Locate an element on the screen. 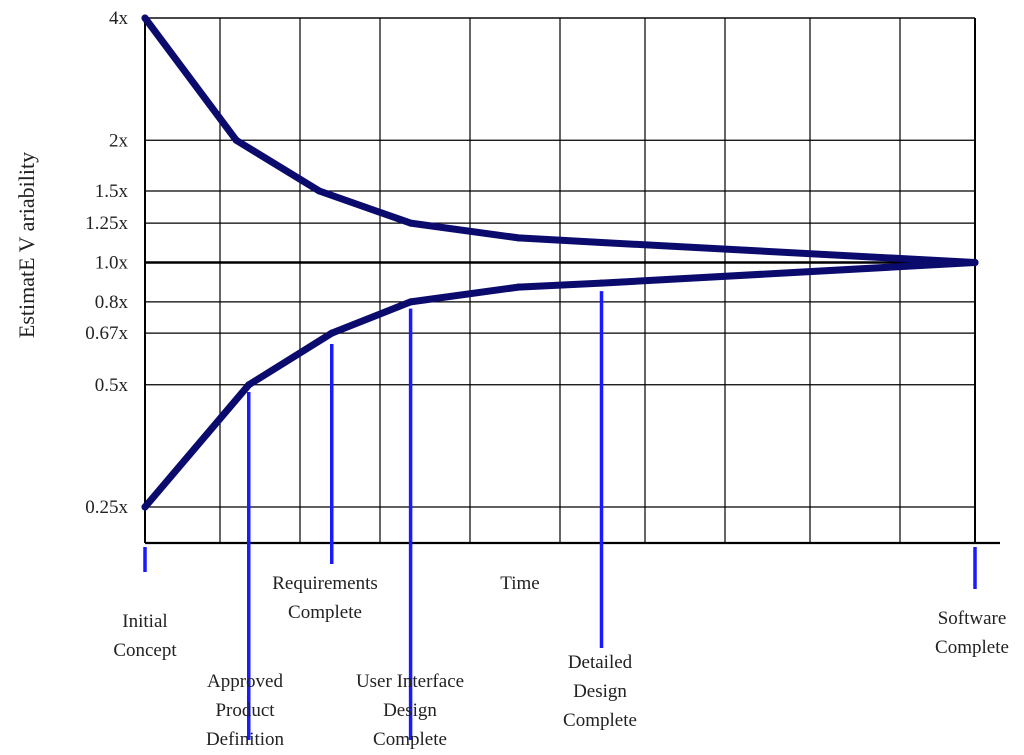  y-tick-label: 4x is located at coordinates (119, 18).